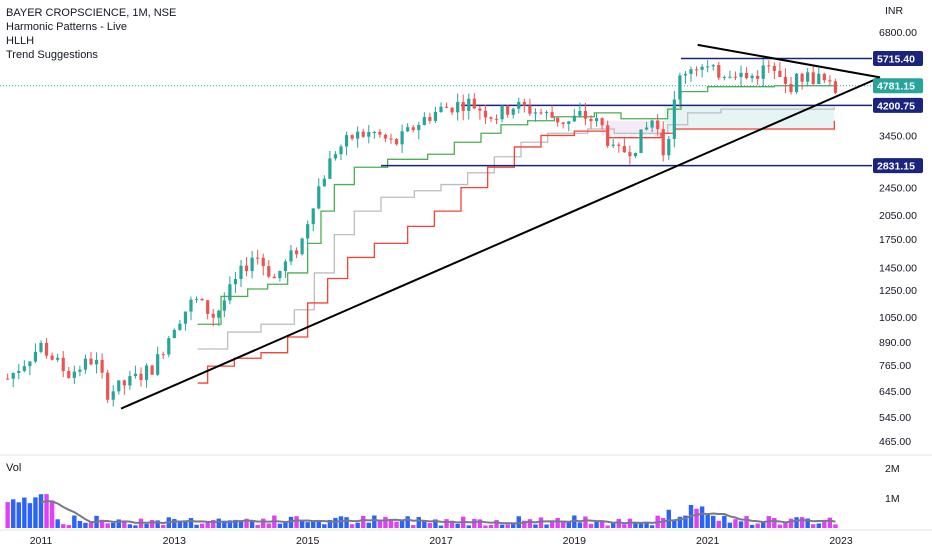  Describe the element at coordinates (898, 33) in the screenshot. I see `price-tick-label: 6800.00` at that location.